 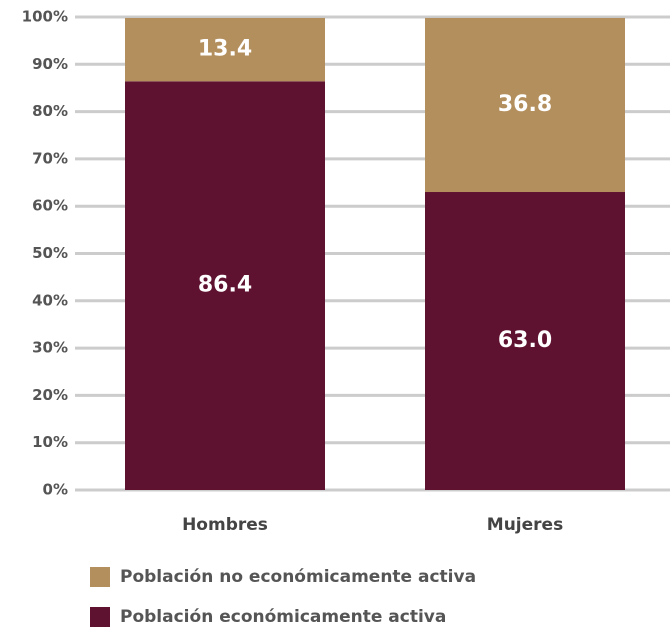 What do you see at coordinates (50, 111) in the screenshot?
I see `y-tick-label: 80%` at bounding box center [50, 111].